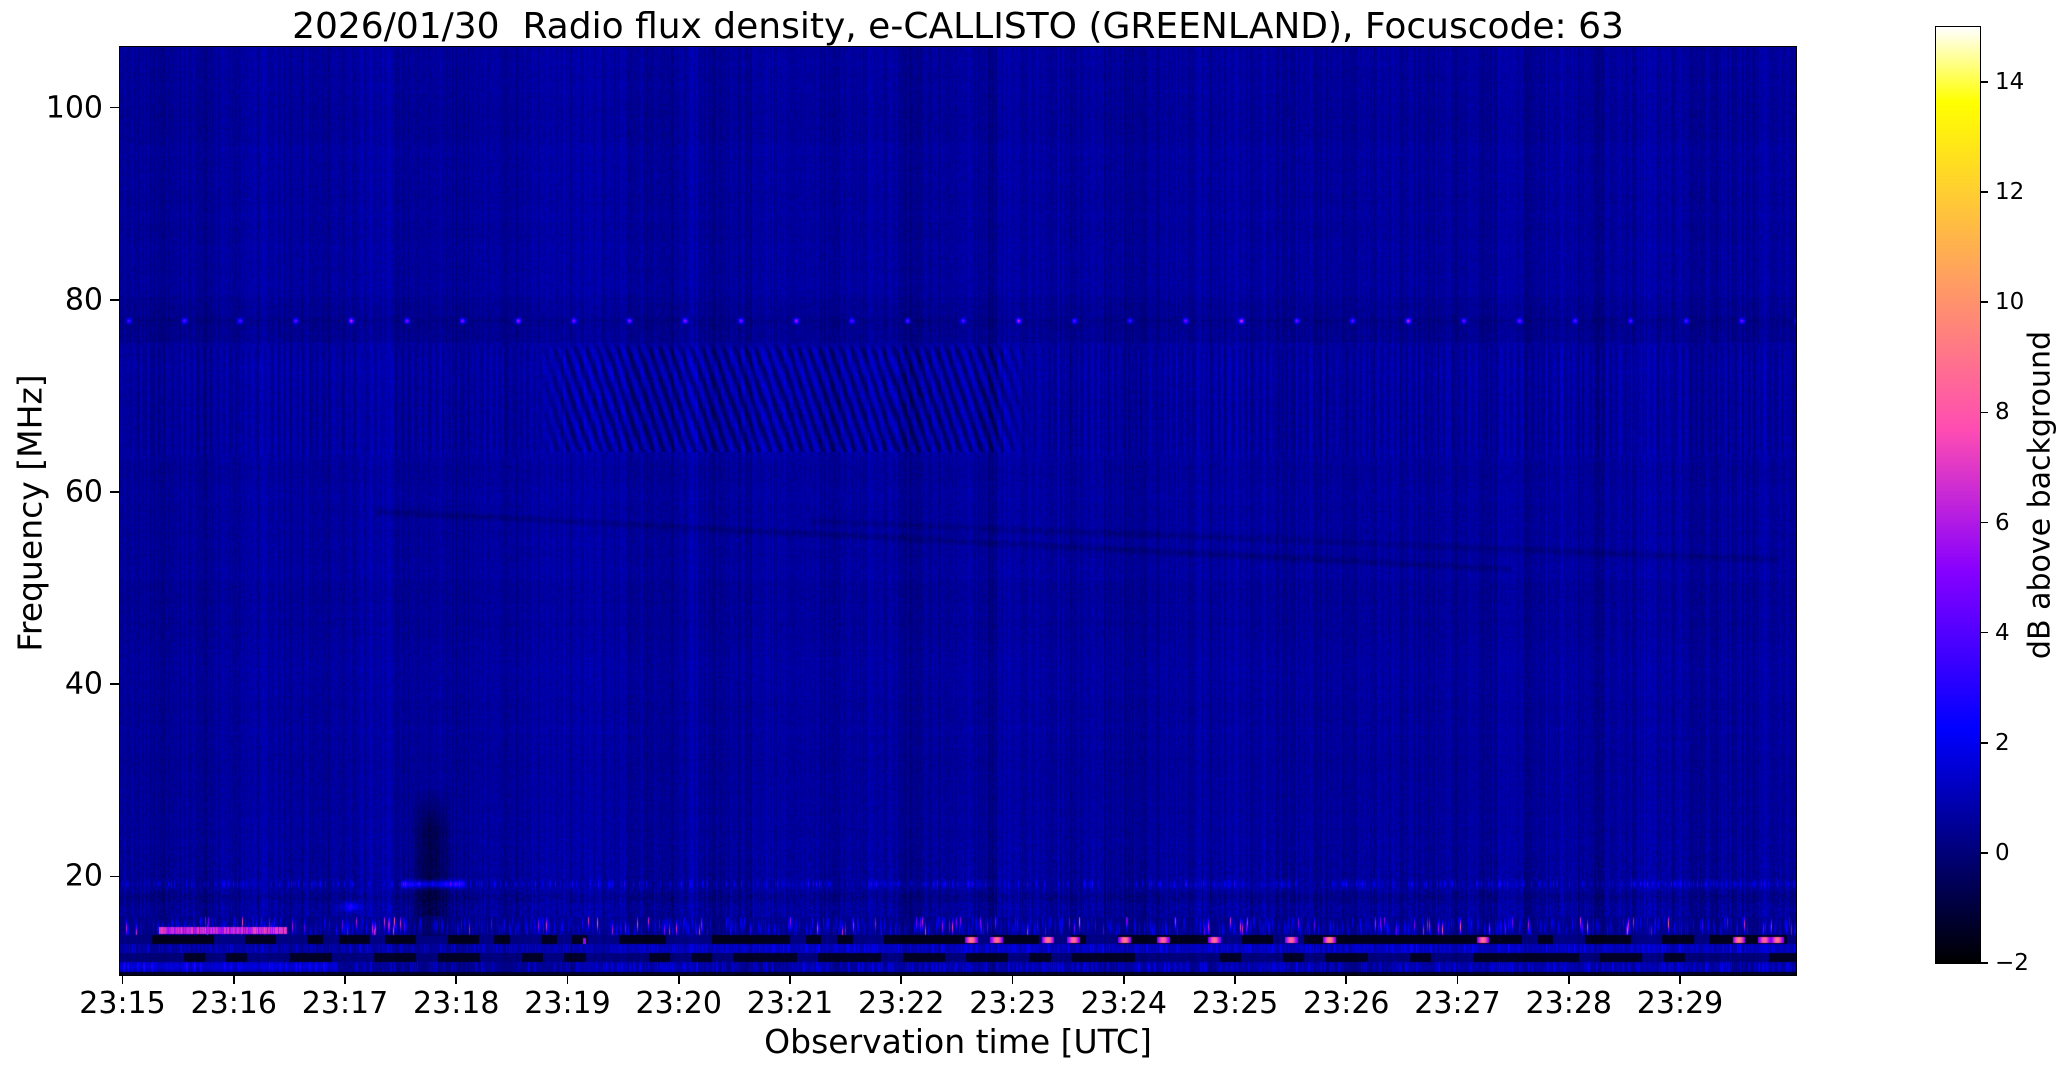 This screenshot has height=1067, width=2066. I want to click on colorbar-tick-label: 10, so click(2010, 302).